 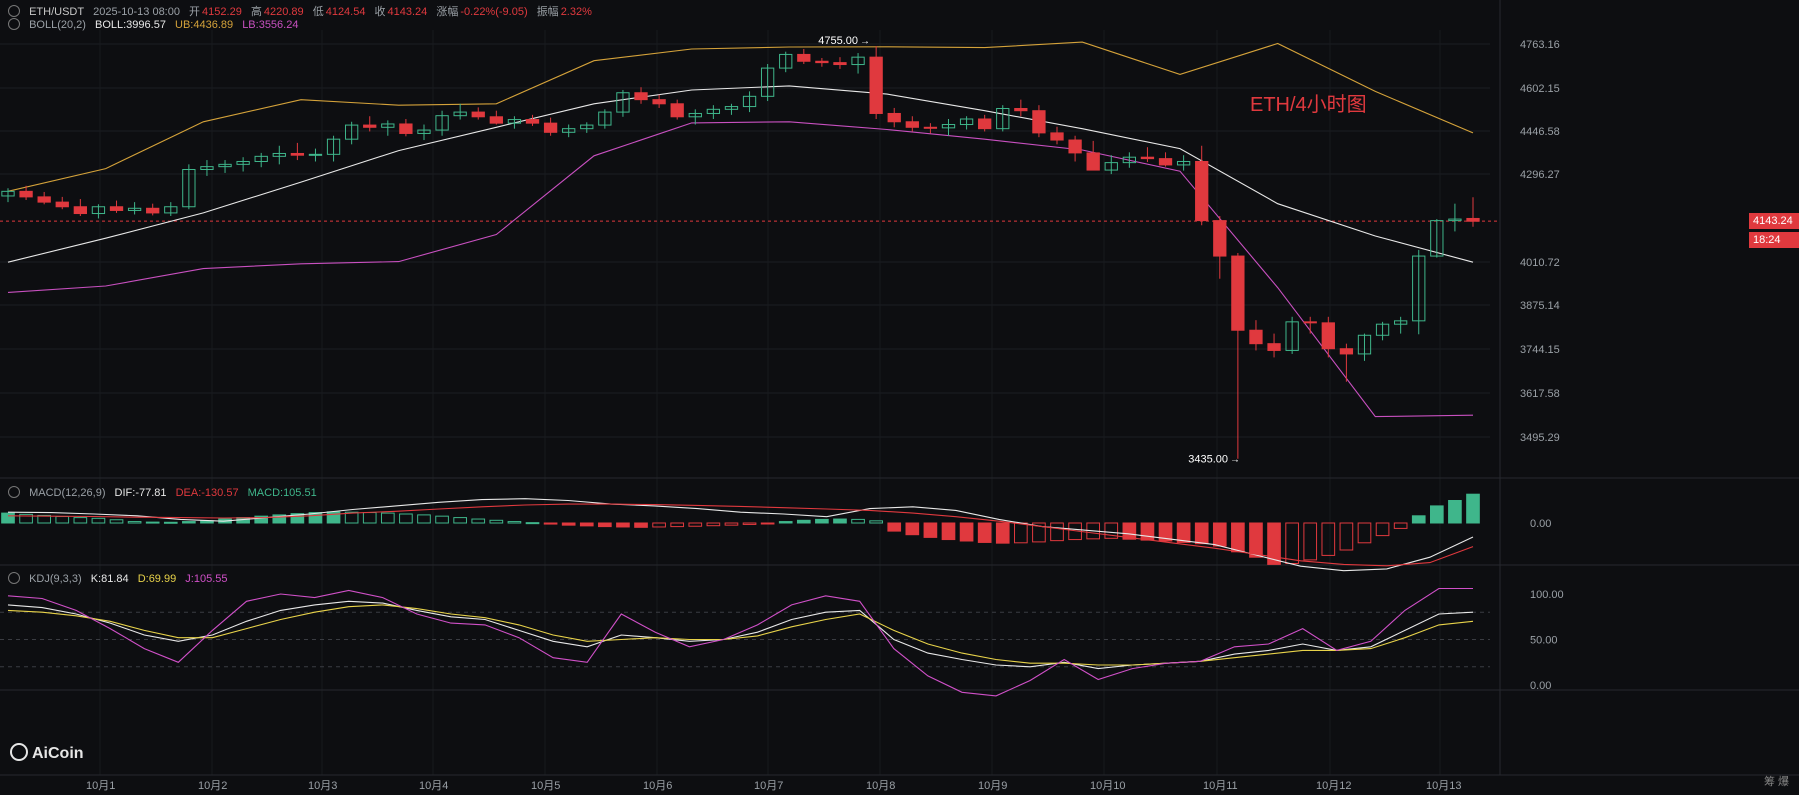 I want to click on dea-line, so click(x=740, y=535).